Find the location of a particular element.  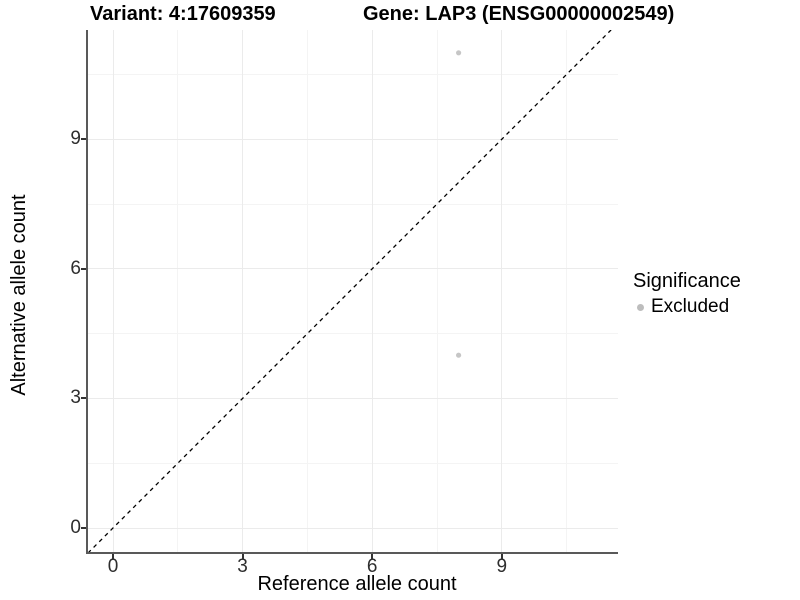

legend-title: Significance is located at coordinates (687, 281).